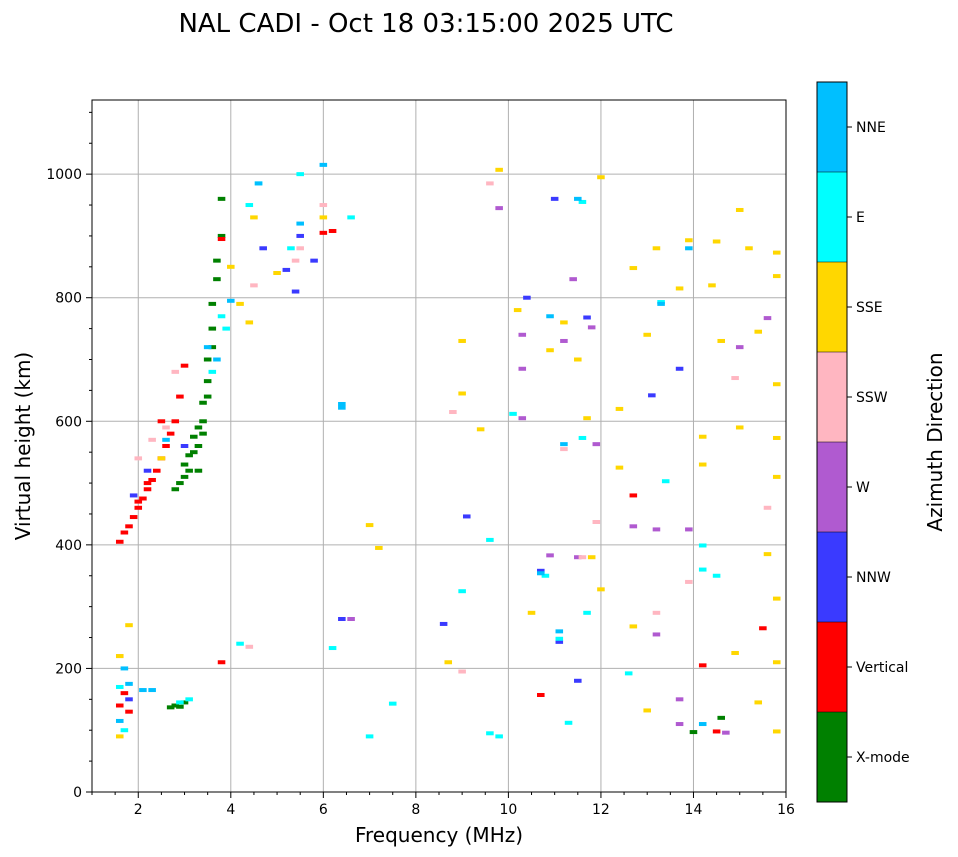  What do you see at coordinates (863, 442) in the screenshot?
I see `colorbar: X-mode Vertical NNW W SSW SSE E NNE` at bounding box center [863, 442].